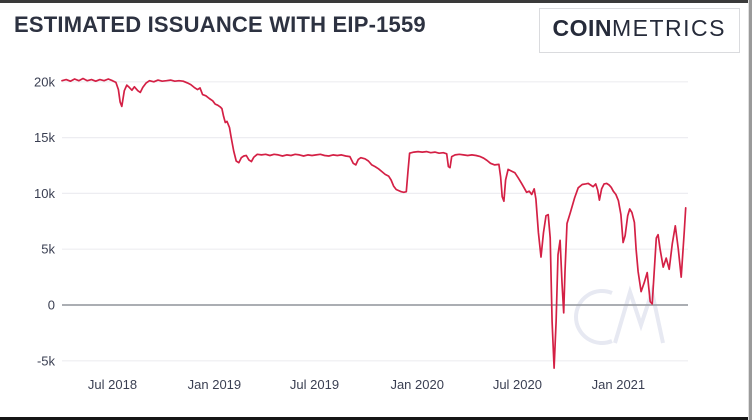  Describe the element at coordinates (376, 418) in the screenshot. I see `frame-bottom-border` at that location.